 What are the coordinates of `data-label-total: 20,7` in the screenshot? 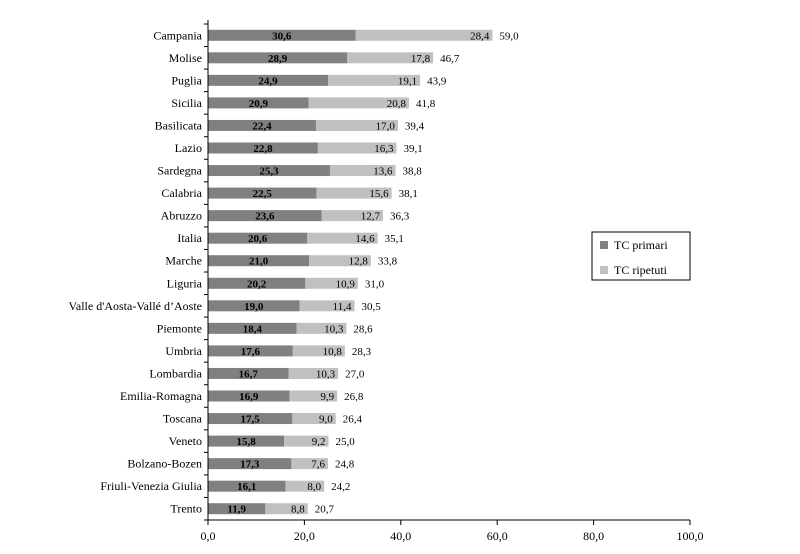 It's located at (325, 510).